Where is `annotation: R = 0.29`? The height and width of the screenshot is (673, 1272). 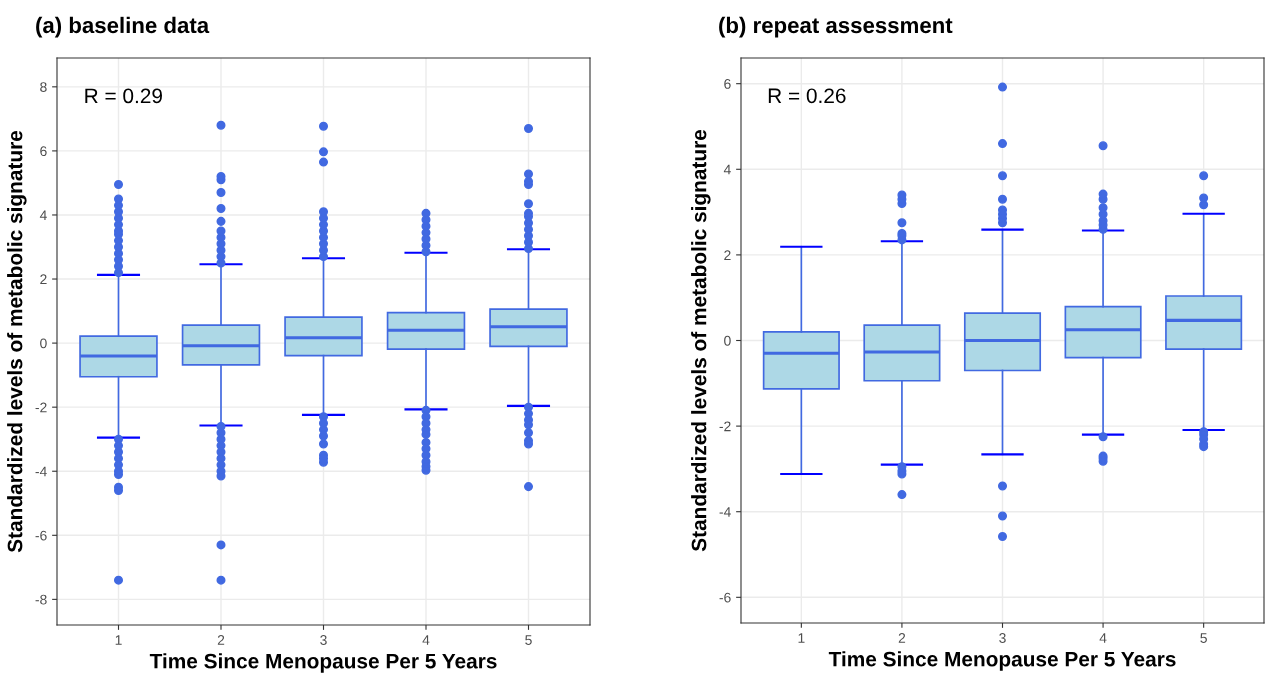
annotation: R = 0.29 is located at coordinates (123, 96).